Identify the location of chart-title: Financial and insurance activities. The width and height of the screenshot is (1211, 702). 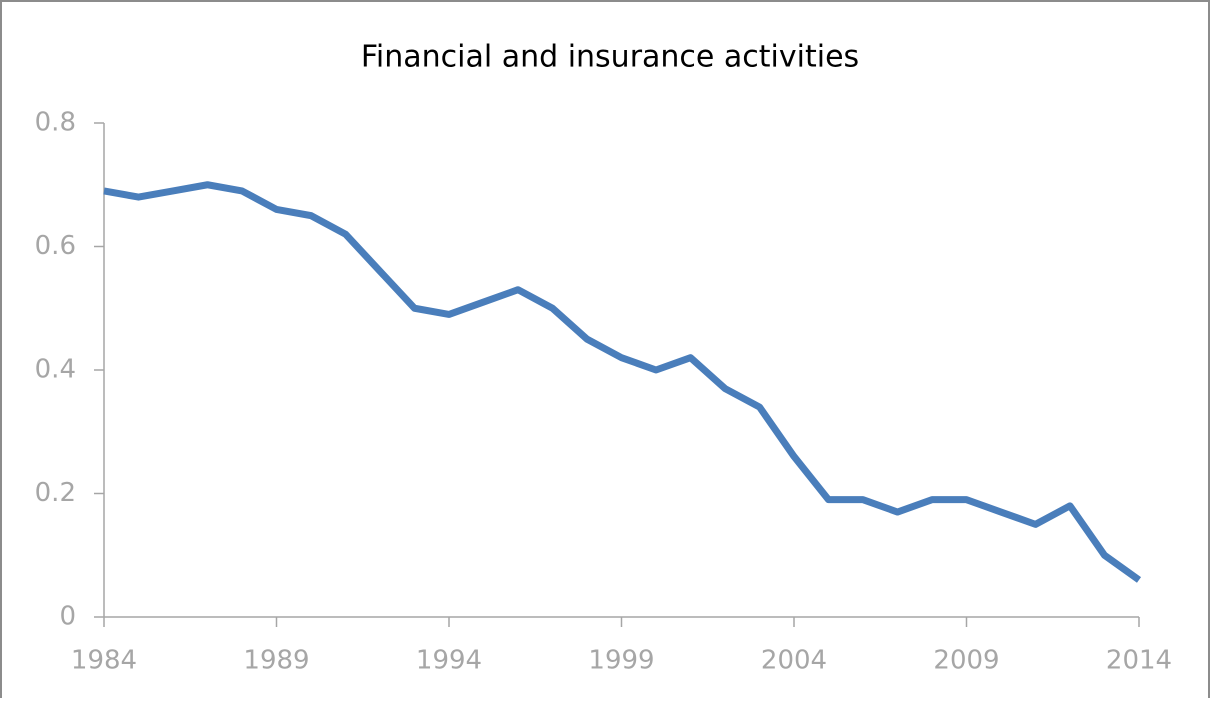
(610, 57).